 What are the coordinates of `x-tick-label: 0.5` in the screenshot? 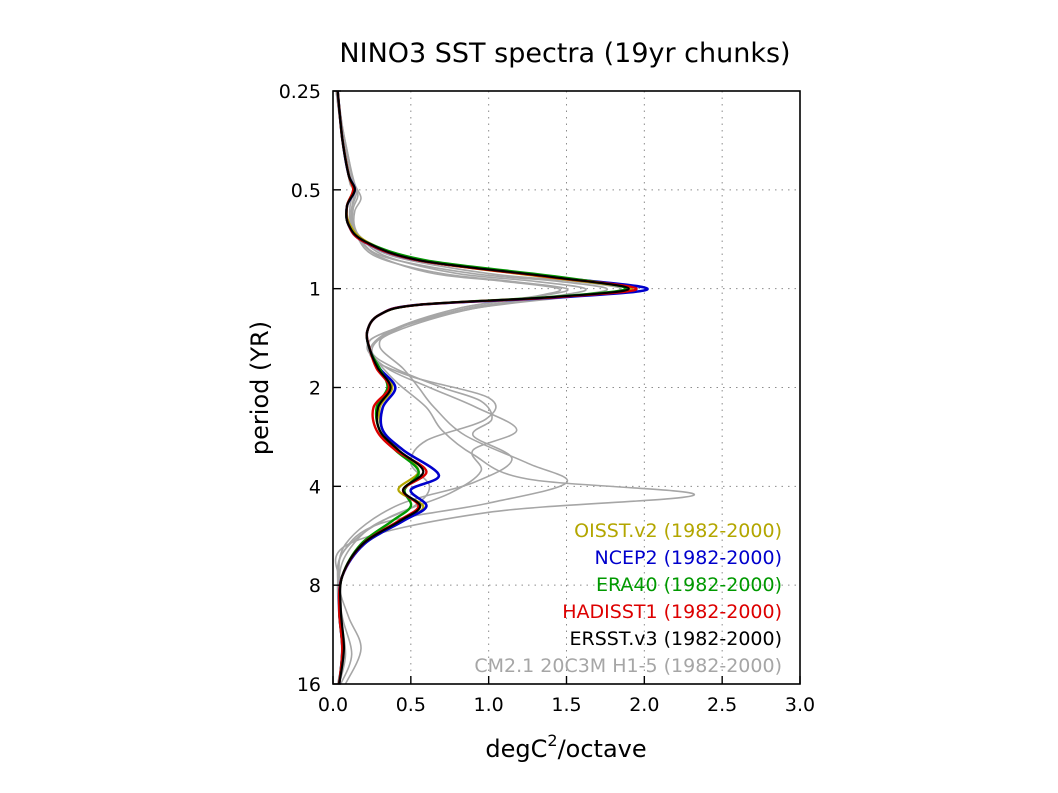 It's located at (411, 705).